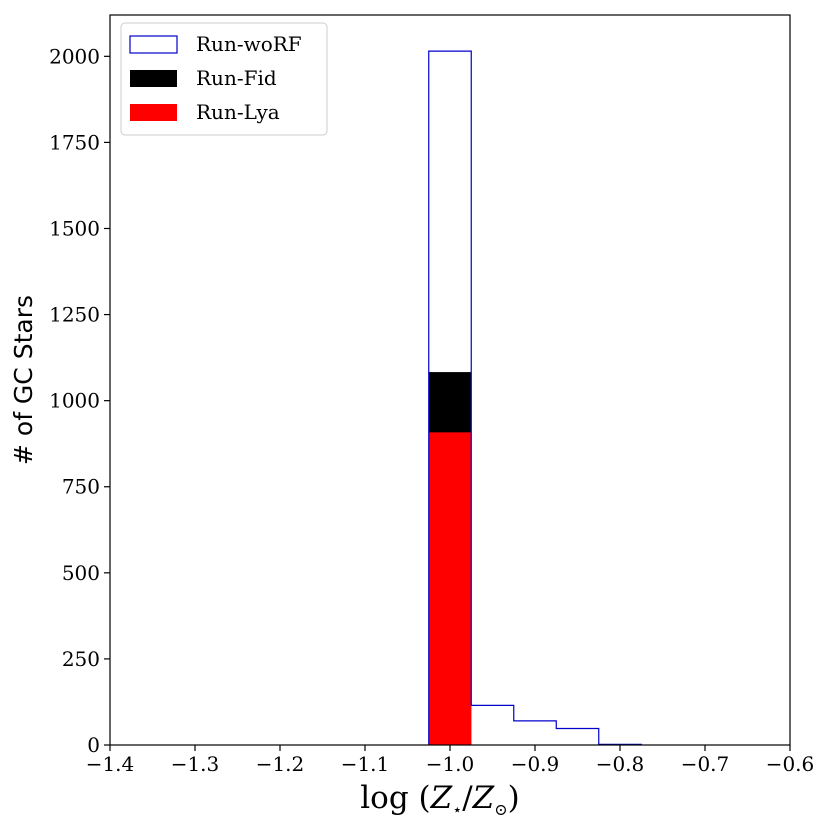 This screenshot has width=830, height=830. I want to click on legend-swatch-run-lya, so click(153, 112).